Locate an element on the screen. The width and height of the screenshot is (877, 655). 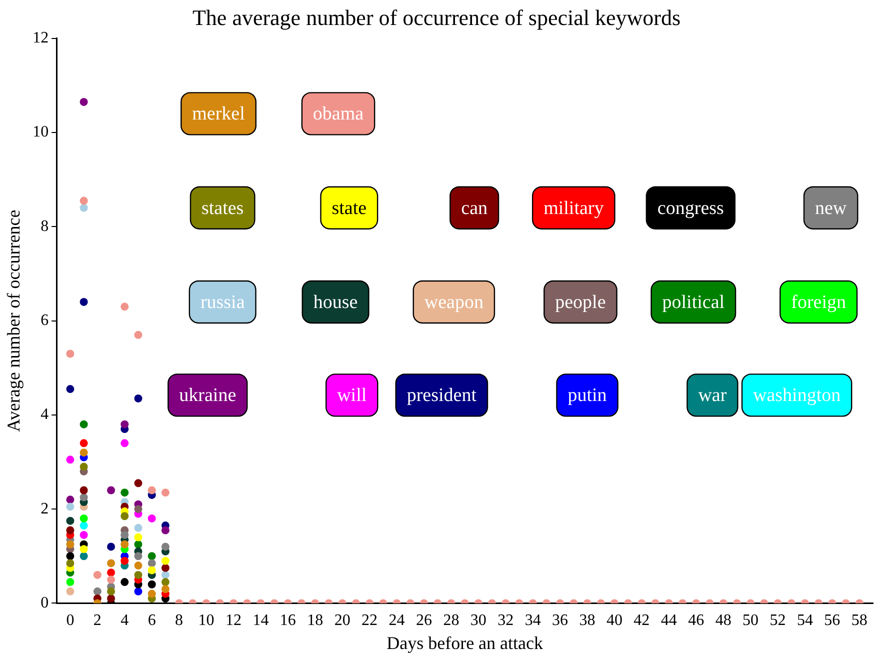
text: president is located at coordinates (442, 395).